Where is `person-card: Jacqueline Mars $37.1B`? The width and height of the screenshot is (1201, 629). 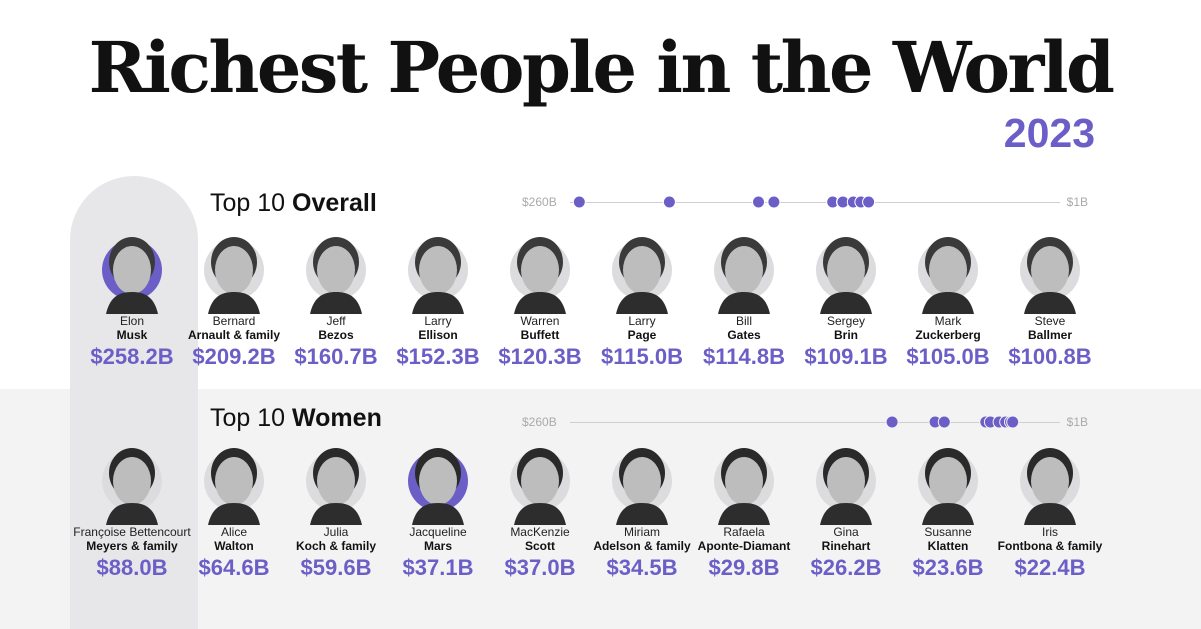 person-card: Jacqueline Mars $37.1B is located at coordinates (438, 517).